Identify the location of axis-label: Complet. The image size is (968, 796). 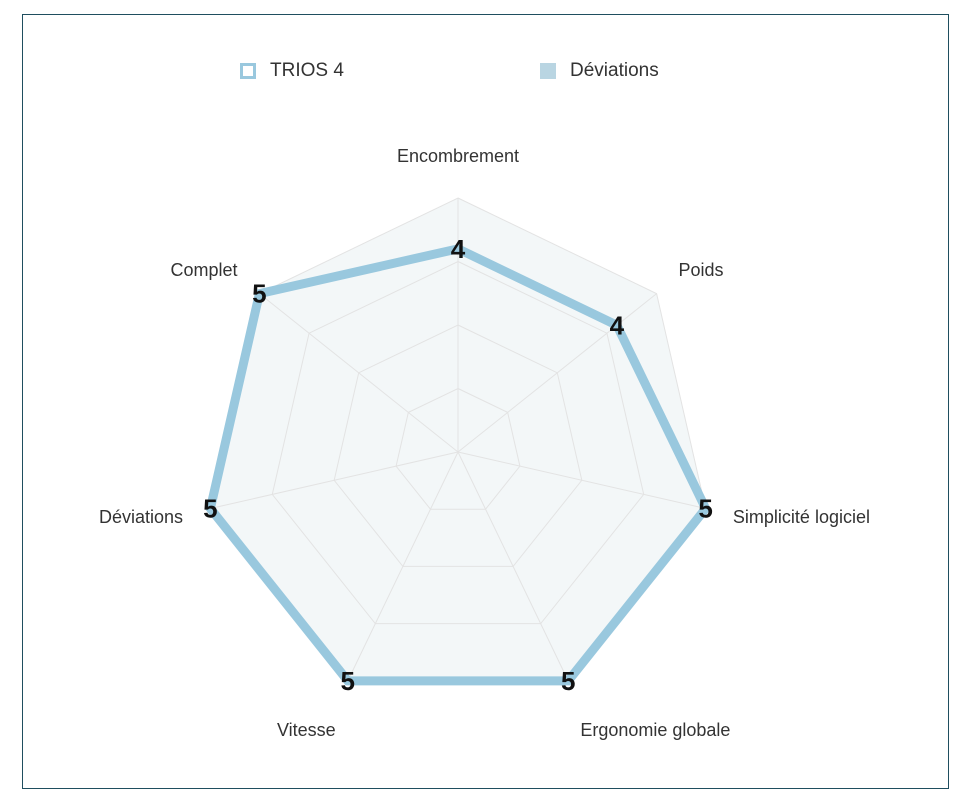
(203, 270).